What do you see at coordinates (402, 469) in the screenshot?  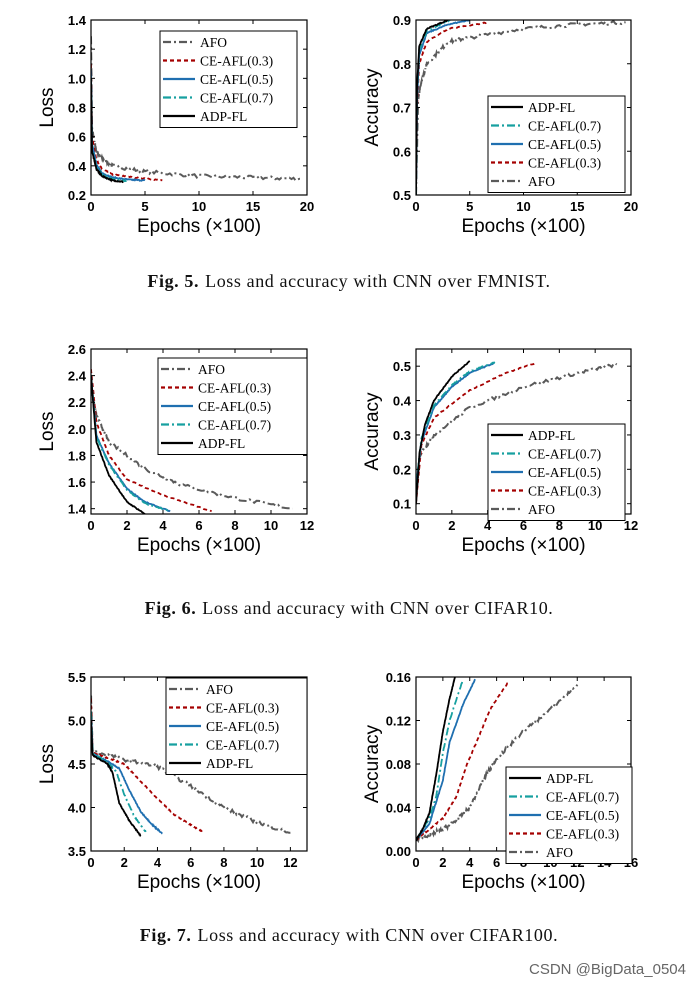 I see `y-tick-label: 0.2` at bounding box center [402, 469].